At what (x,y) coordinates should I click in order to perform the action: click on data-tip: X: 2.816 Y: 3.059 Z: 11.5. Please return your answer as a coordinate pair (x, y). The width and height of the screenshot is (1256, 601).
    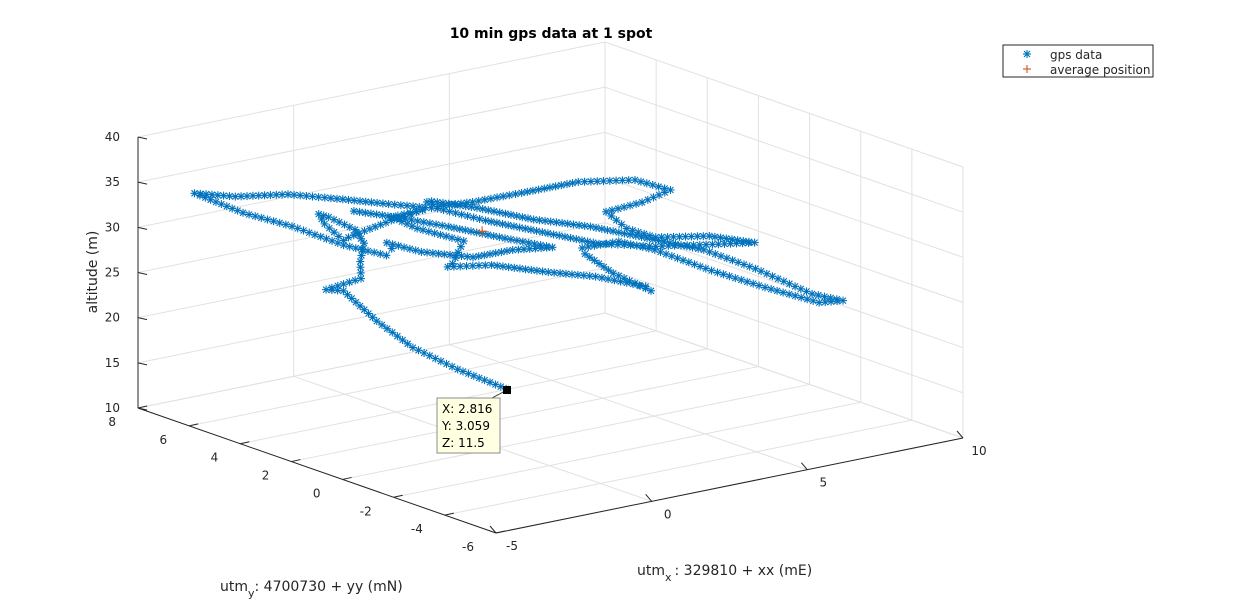
    Looking at the image, I should click on (473, 420).